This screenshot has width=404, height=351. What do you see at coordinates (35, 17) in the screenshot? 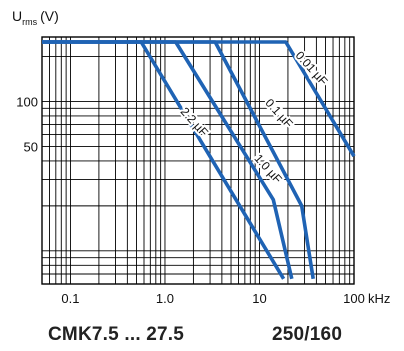
I see `y-axis-title: Urms (V)` at bounding box center [35, 17].